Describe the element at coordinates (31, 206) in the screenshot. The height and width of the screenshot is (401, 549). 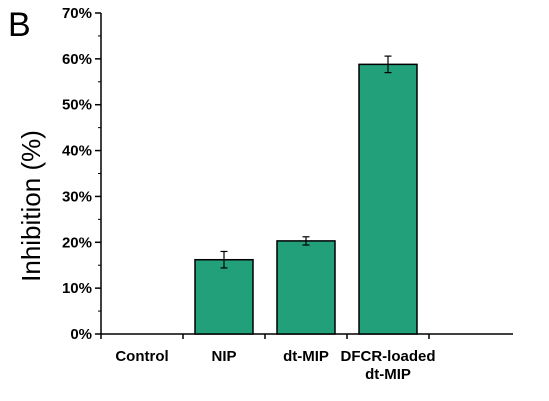
I see `y-axis-label: Inhibition (%)` at that location.